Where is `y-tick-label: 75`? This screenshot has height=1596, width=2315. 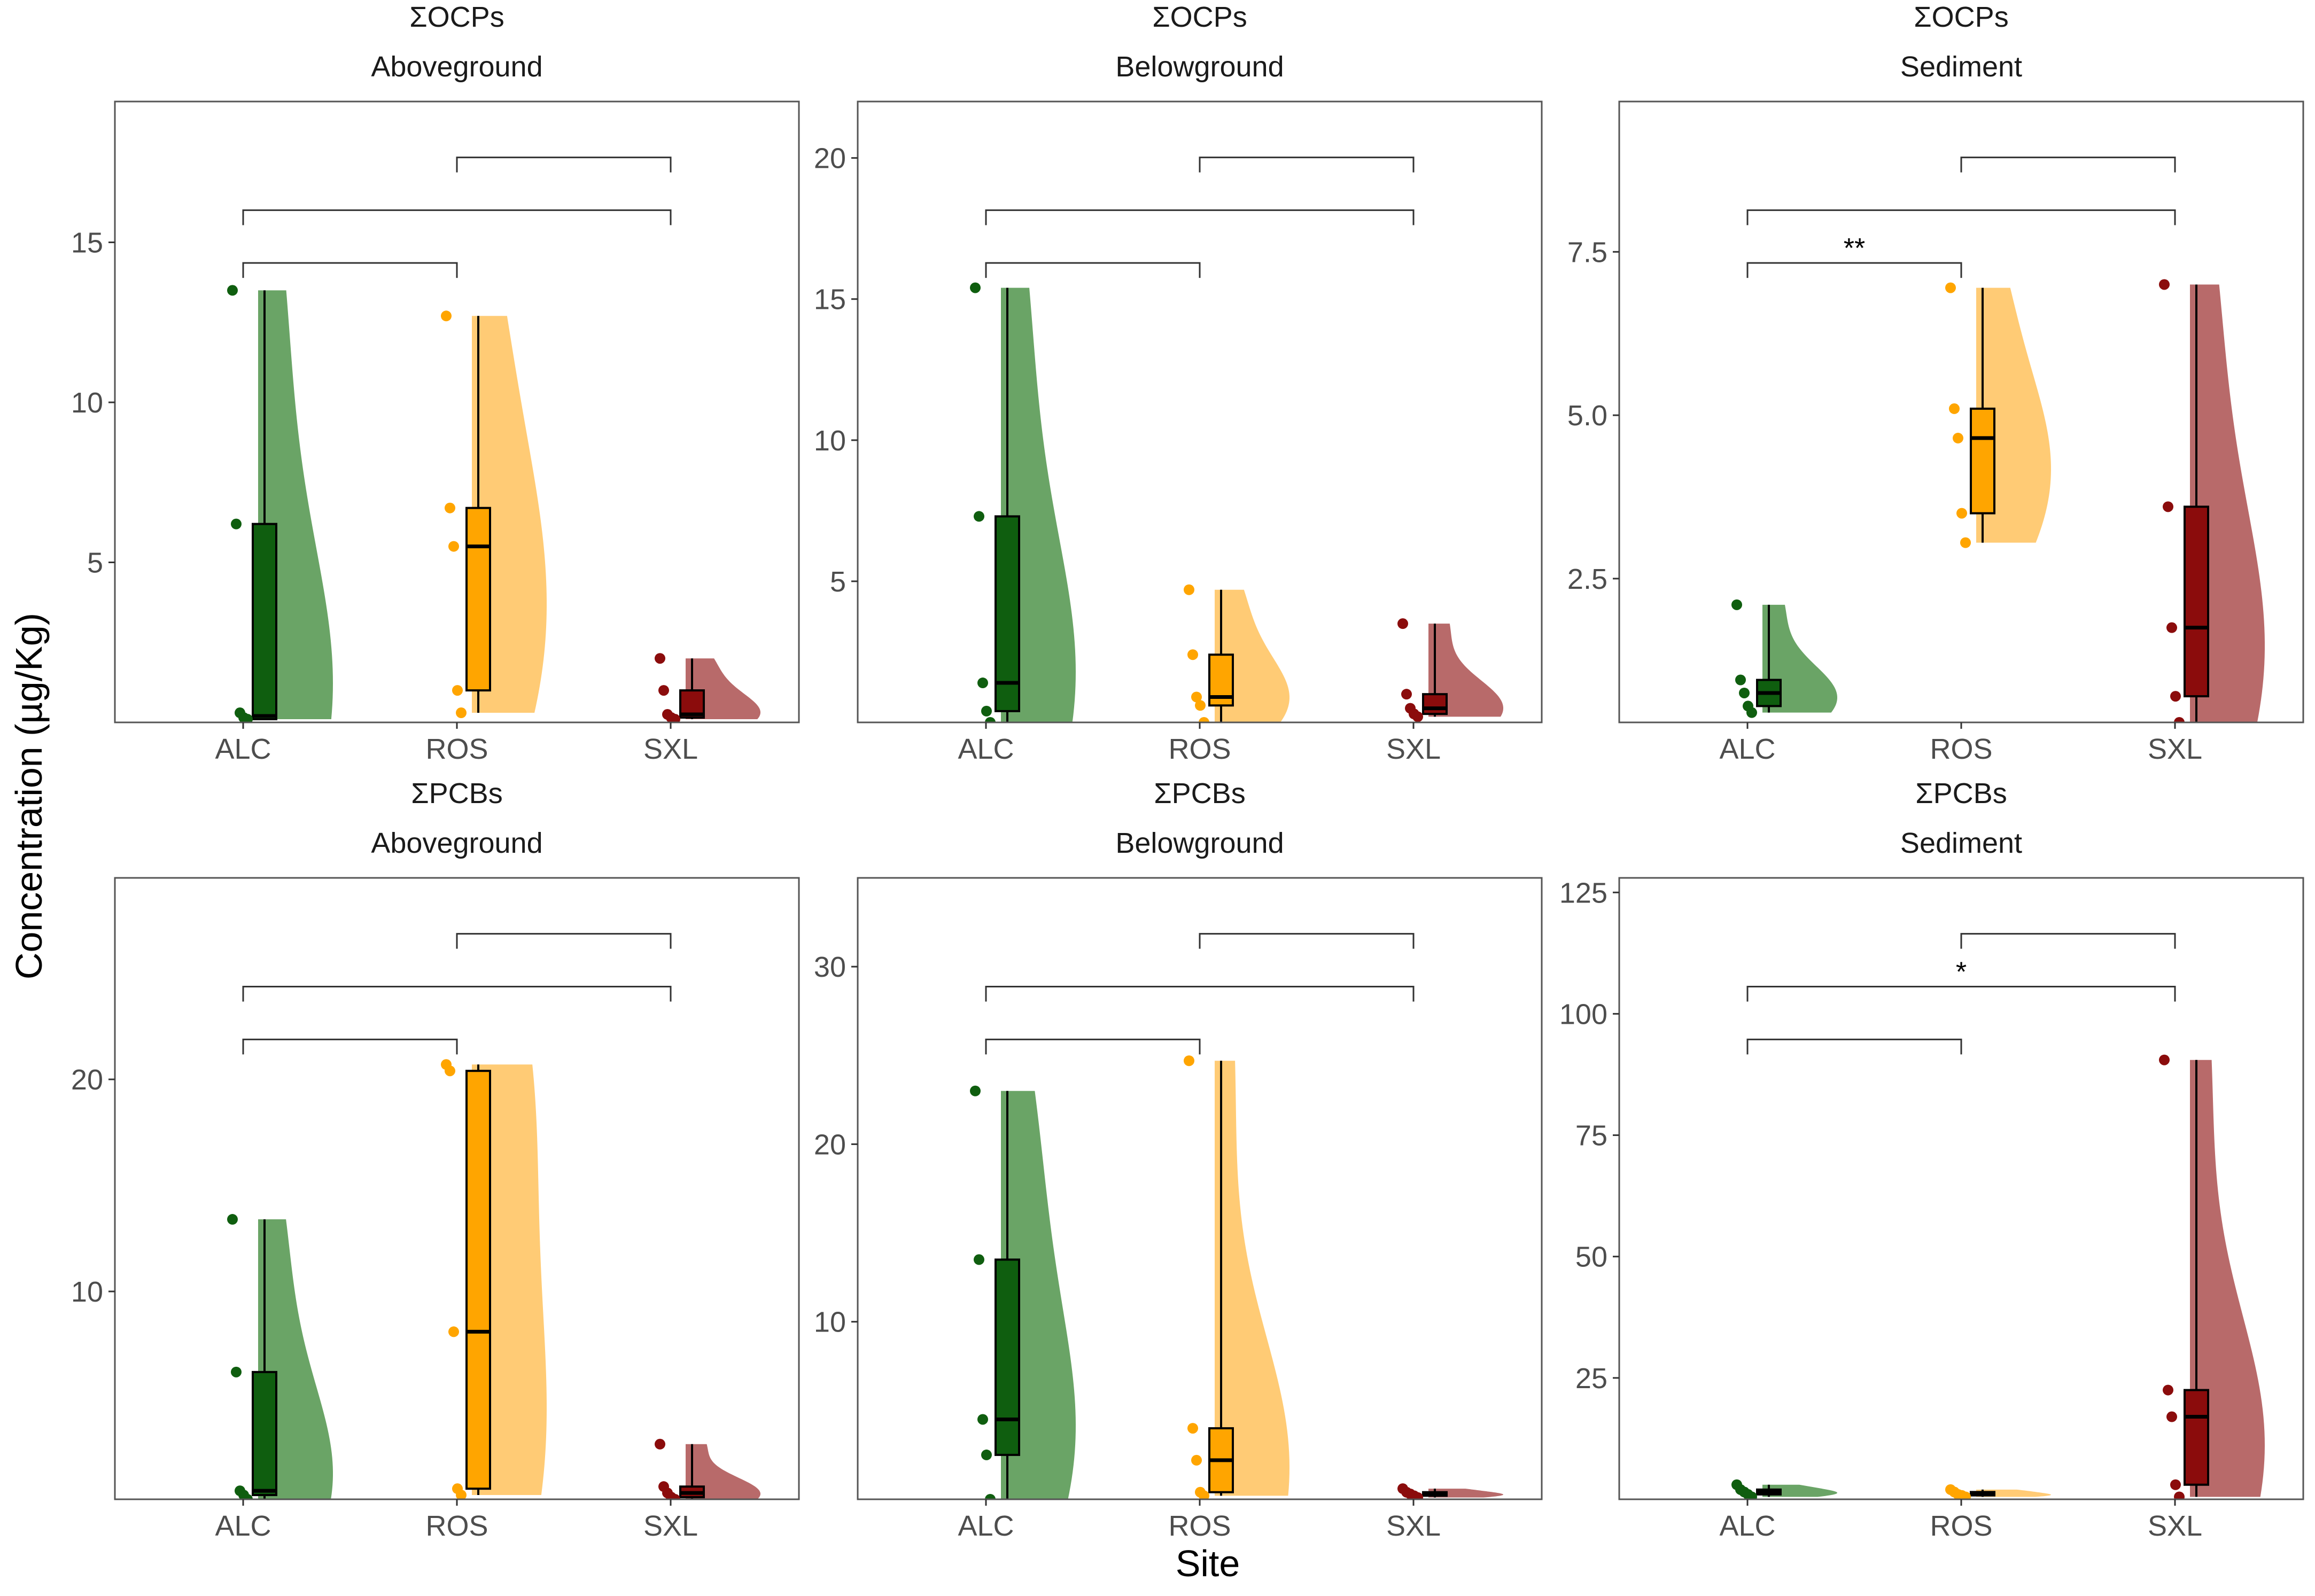
y-tick-label: 75 is located at coordinates (1591, 1136).